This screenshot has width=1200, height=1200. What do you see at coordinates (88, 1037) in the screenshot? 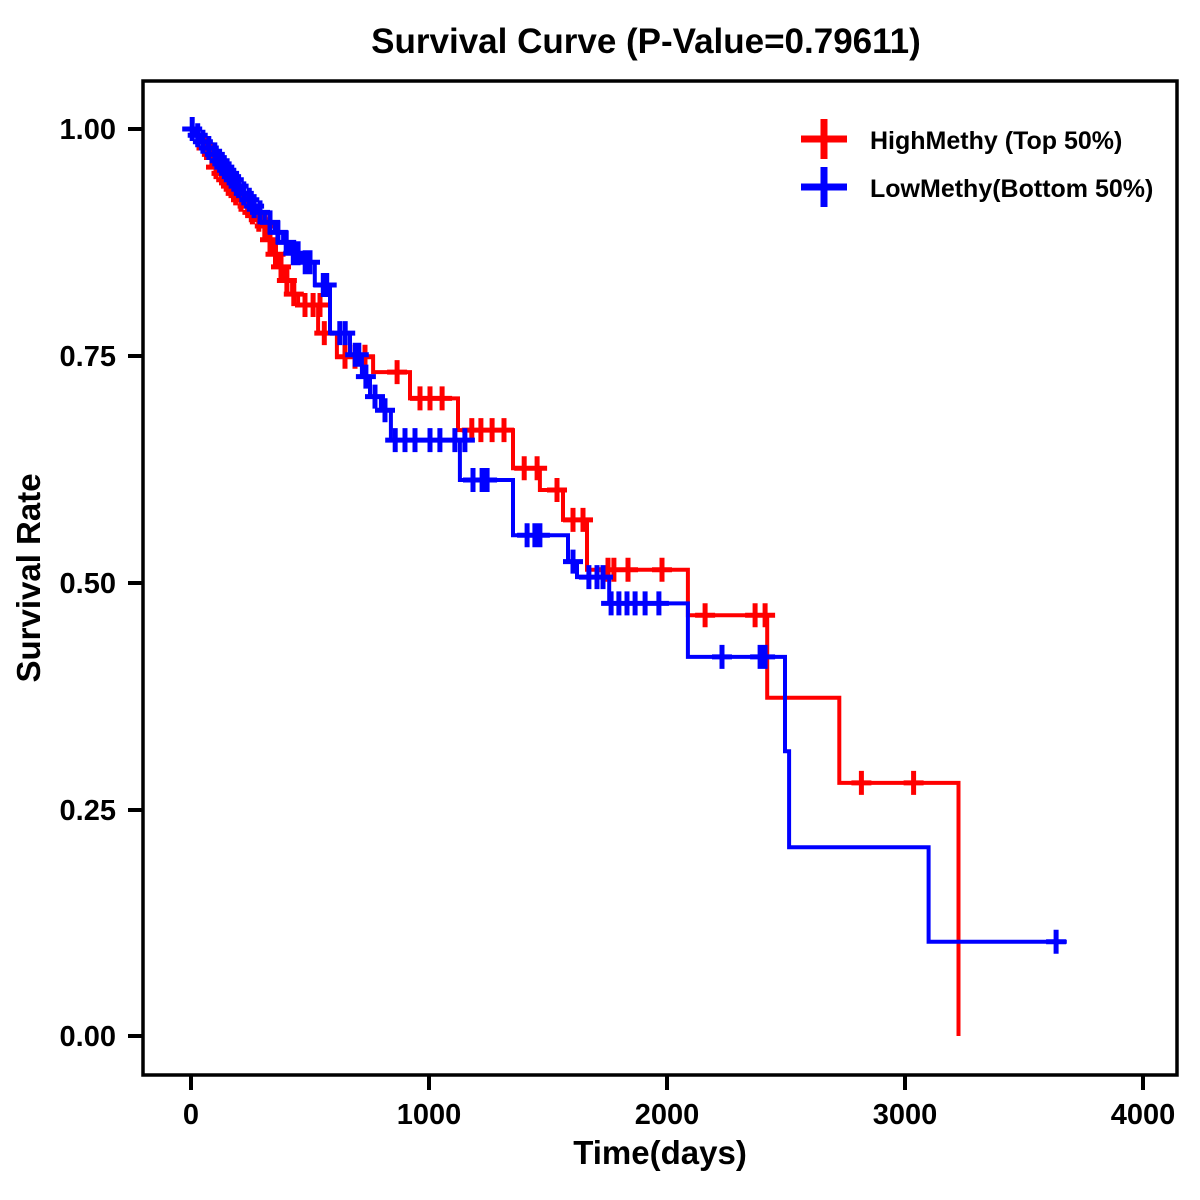
I see `y-tick-label: 0.00` at bounding box center [88, 1037].